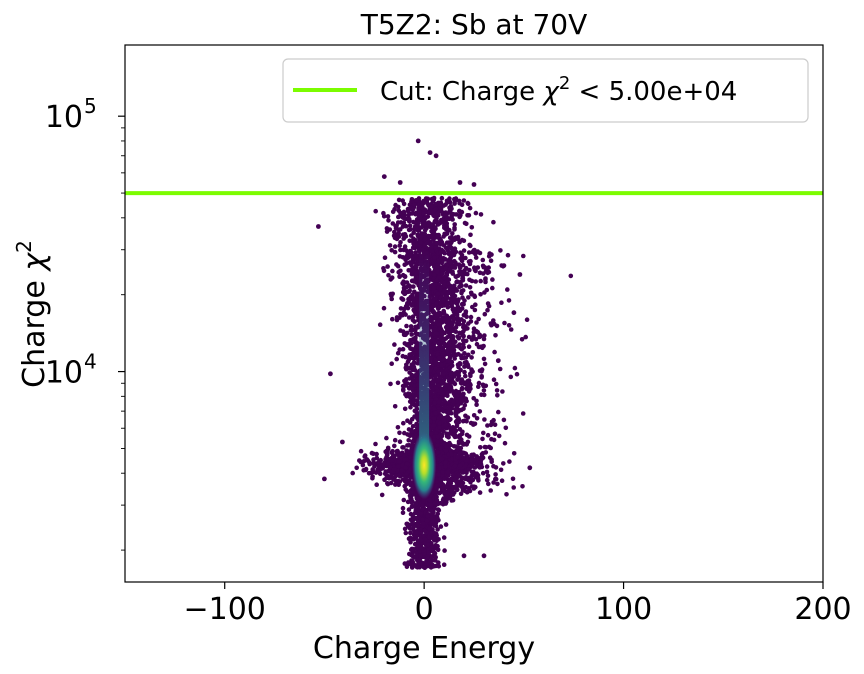  I want to click on x-tick-label: 100, so click(623, 609).